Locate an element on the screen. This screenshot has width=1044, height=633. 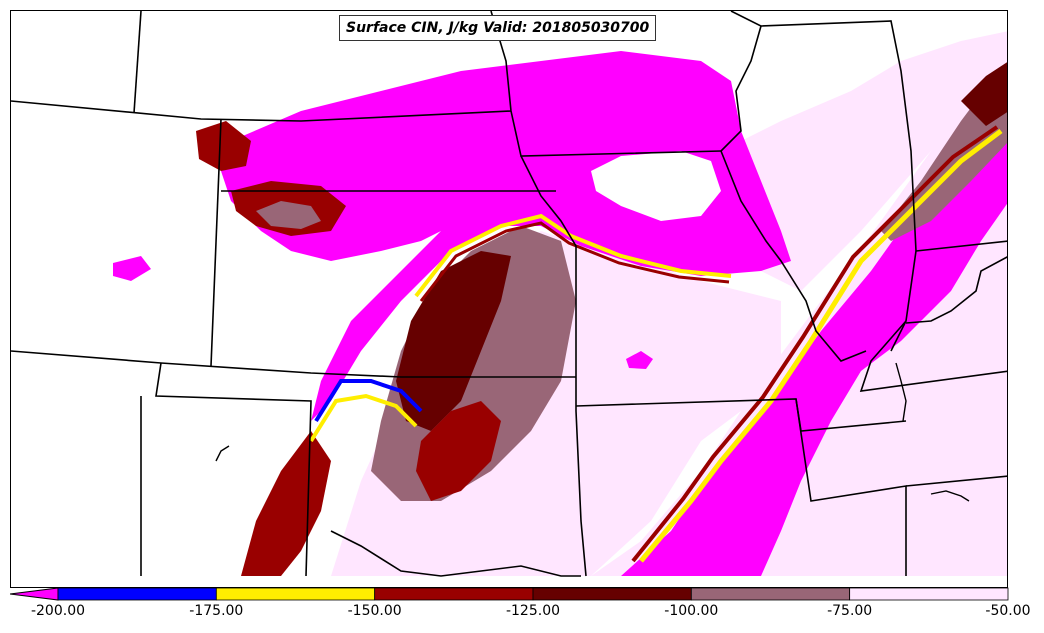
cin-field-darkred-south is located at coordinates (458, 451).